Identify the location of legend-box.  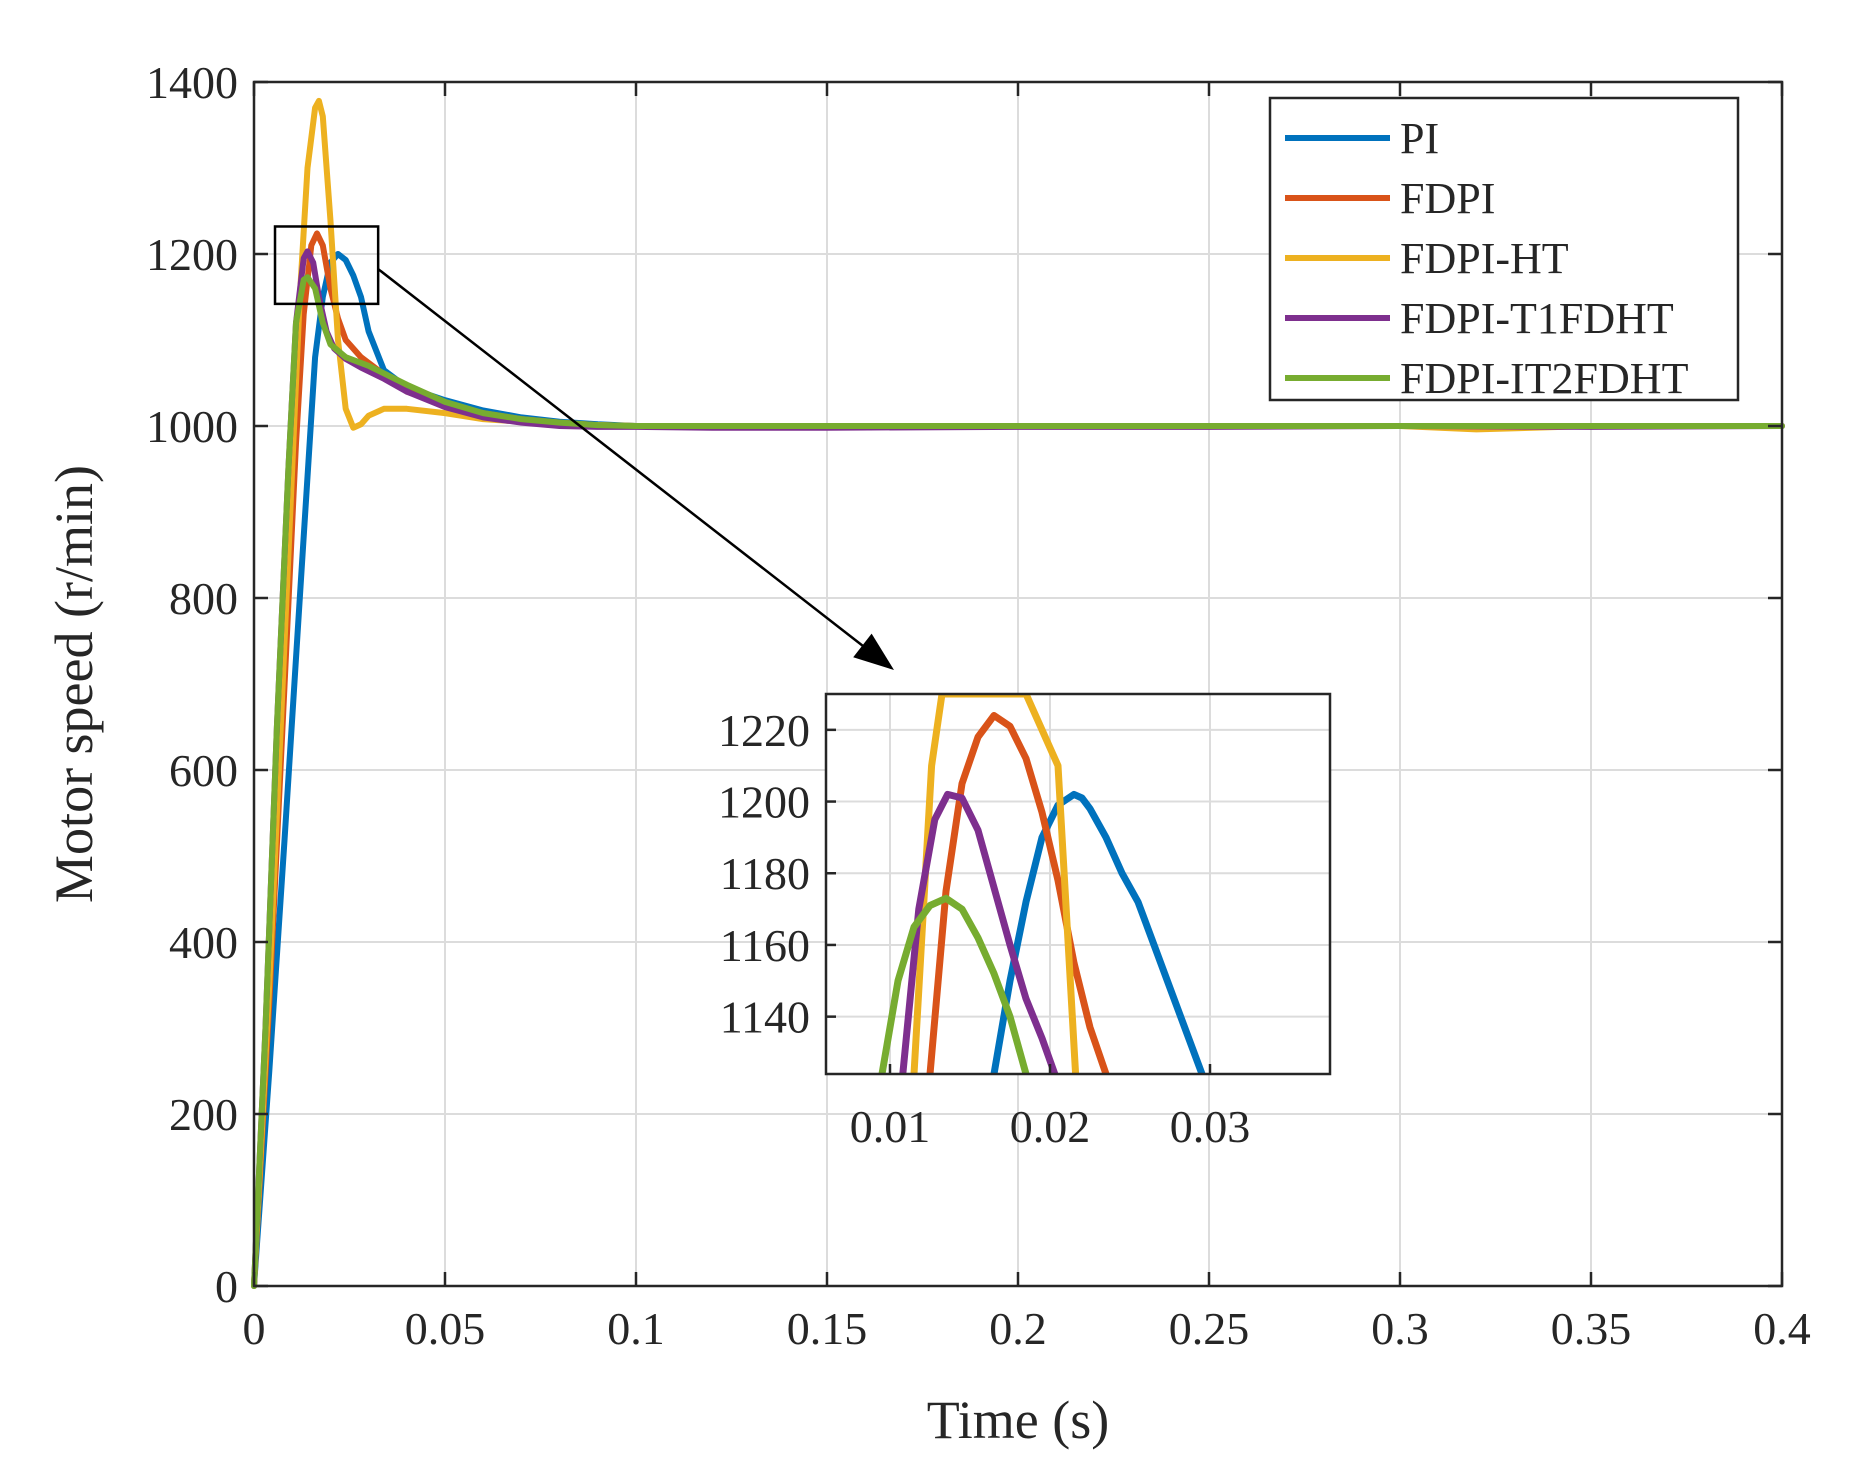
(1504, 249).